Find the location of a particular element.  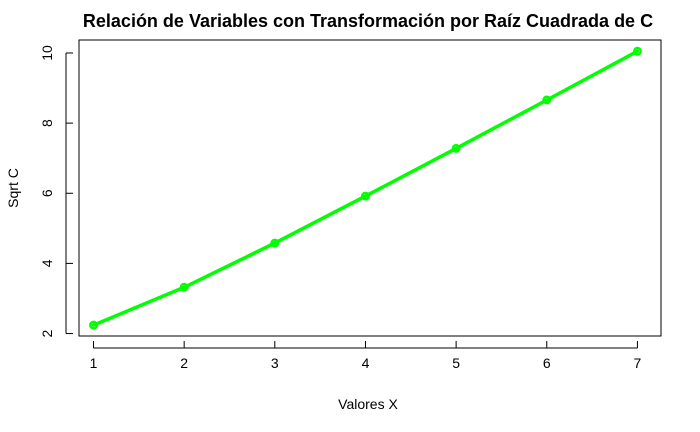

y-tick-label: 8 is located at coordinates (47, 123).